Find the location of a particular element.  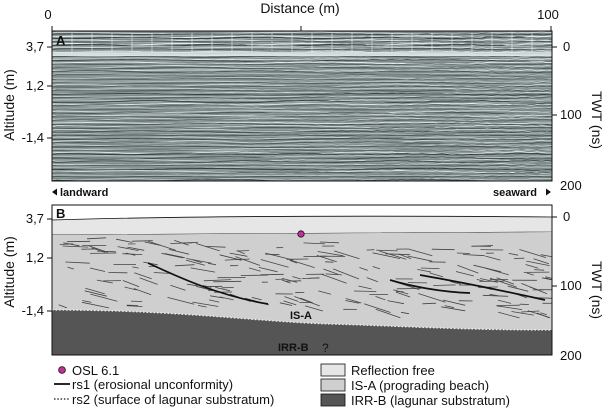

legend-item-reflection-free: Reflection free is located at coordinates (377, 370).